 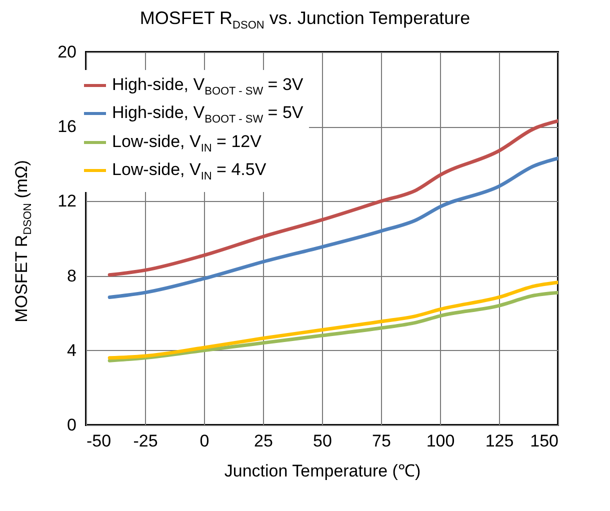 I want to click on y-tick-label: 20, so click(x=67, y=52).